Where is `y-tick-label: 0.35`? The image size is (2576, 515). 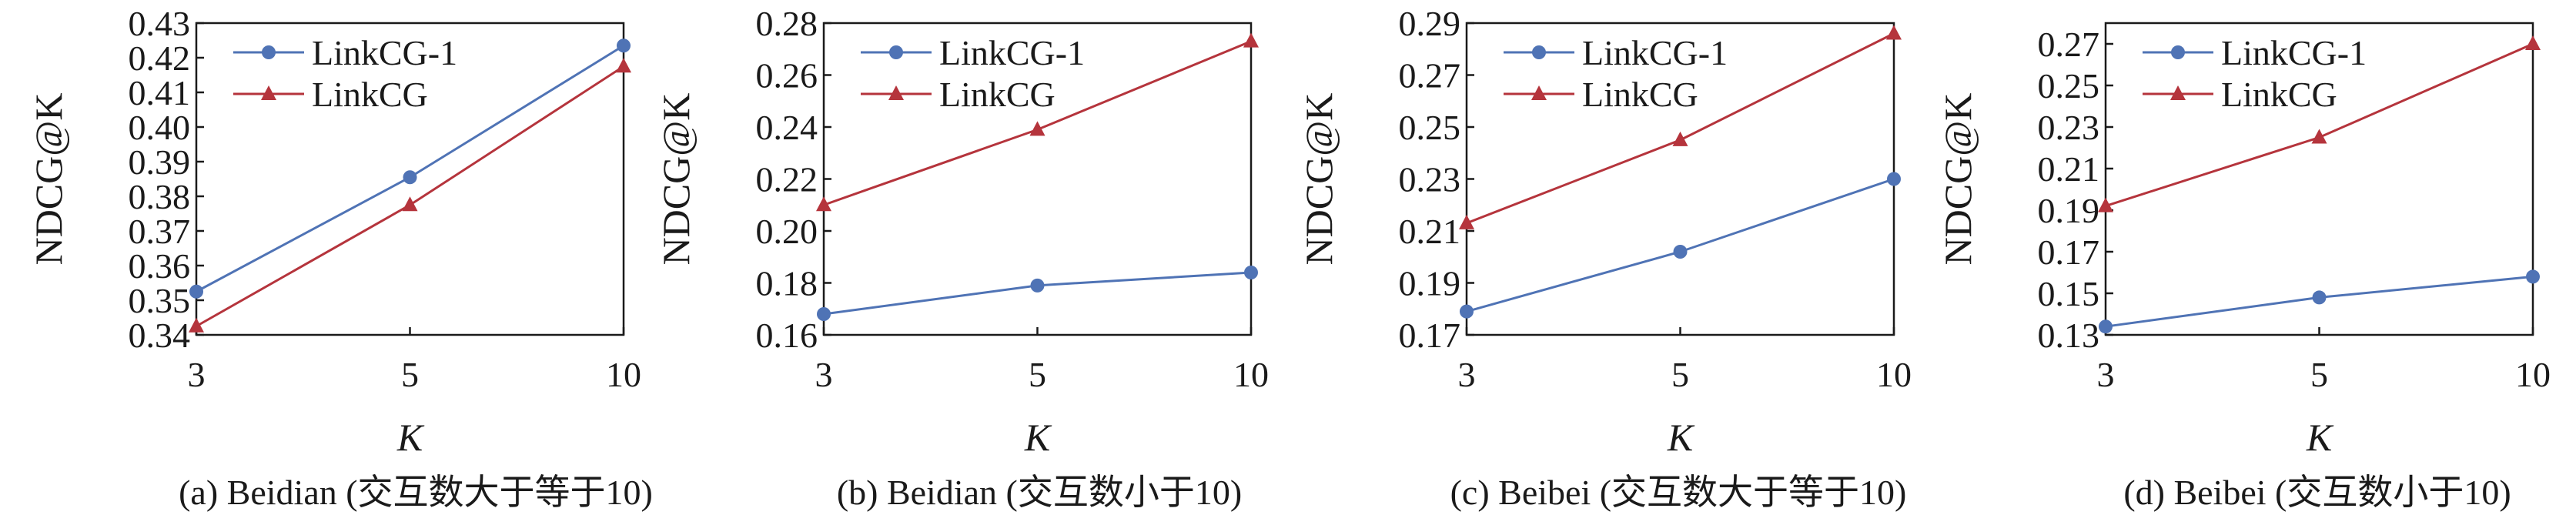 y-tick-label: 0.35 is located at coordinates (160, 300).